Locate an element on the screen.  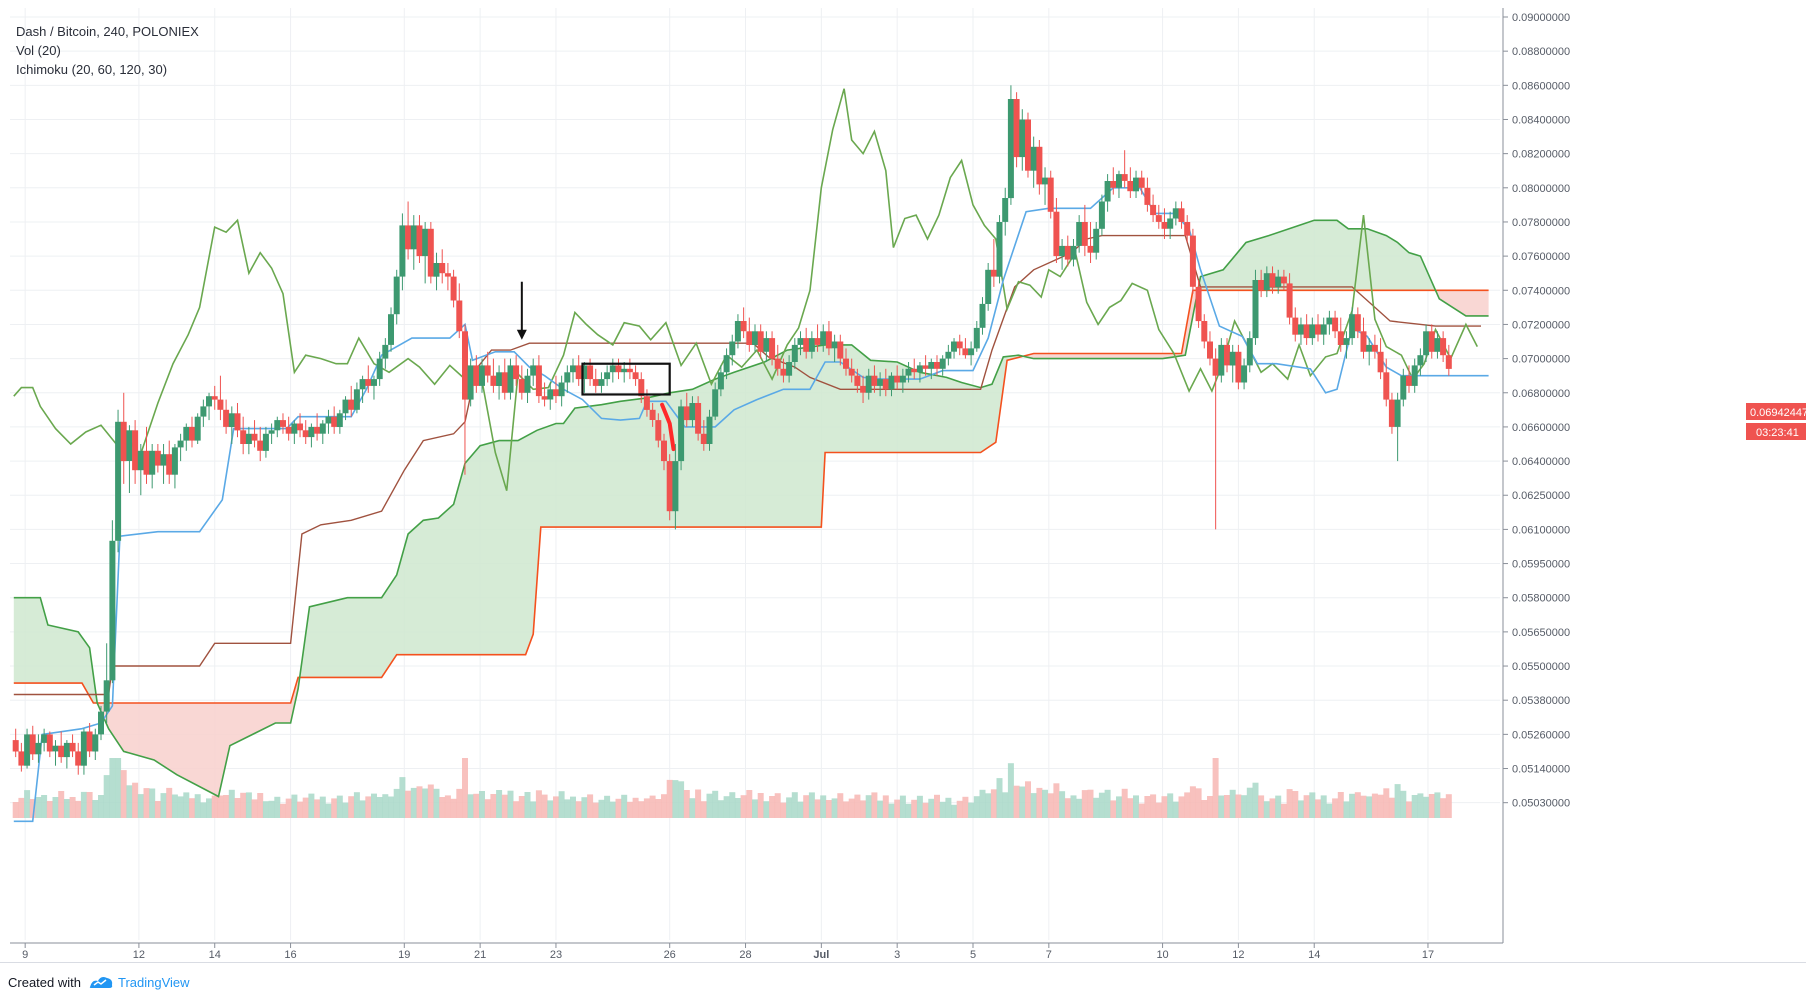
price-tick-label: 0.07600000 is located at coordinates (1541, 257).